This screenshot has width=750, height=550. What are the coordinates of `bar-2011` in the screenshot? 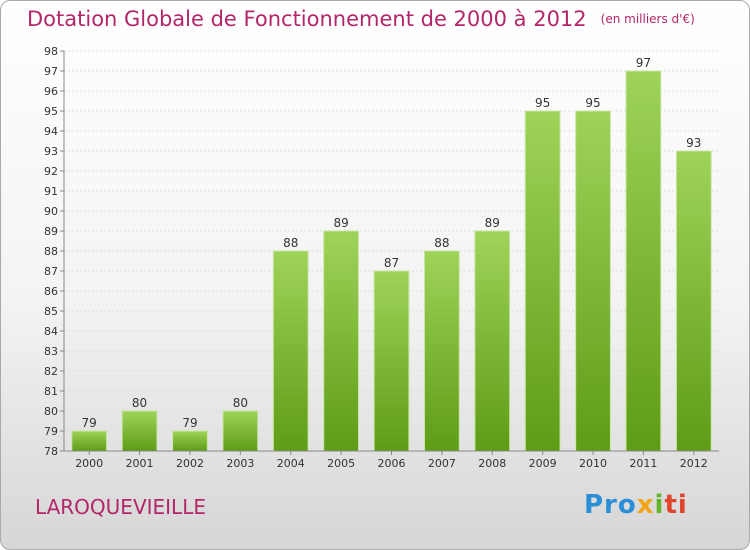 It's located at (643, 261).